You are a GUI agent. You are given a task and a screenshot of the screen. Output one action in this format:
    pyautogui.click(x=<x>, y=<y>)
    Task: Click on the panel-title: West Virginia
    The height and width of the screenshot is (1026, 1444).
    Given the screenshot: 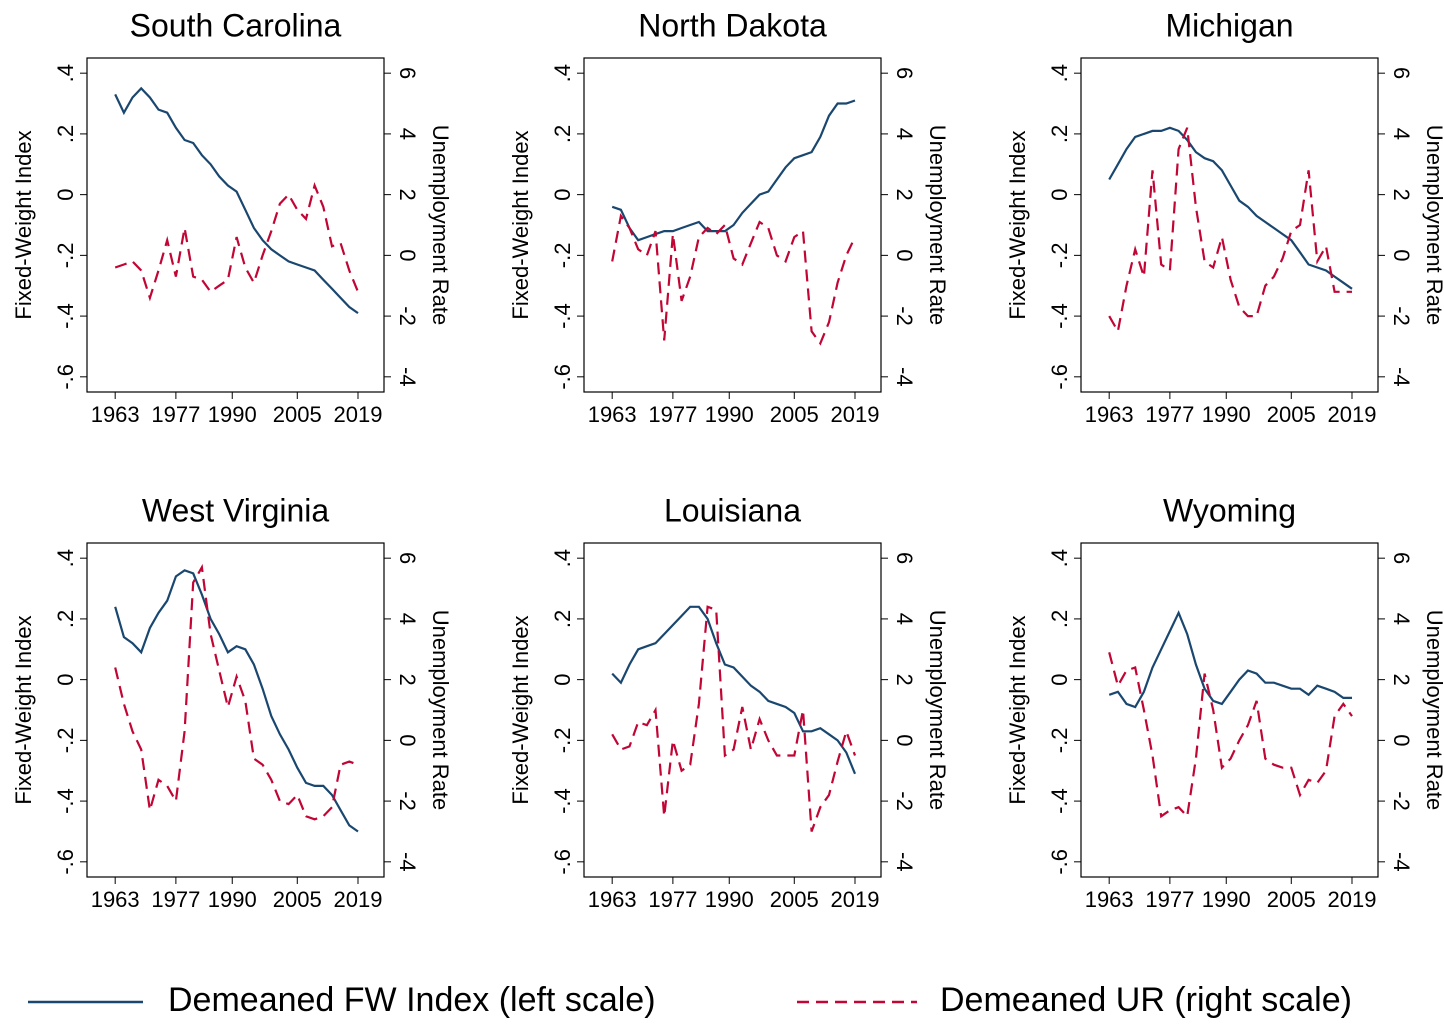 What is the action you would take?
    pyautogui.click(x=236, y=510)
    